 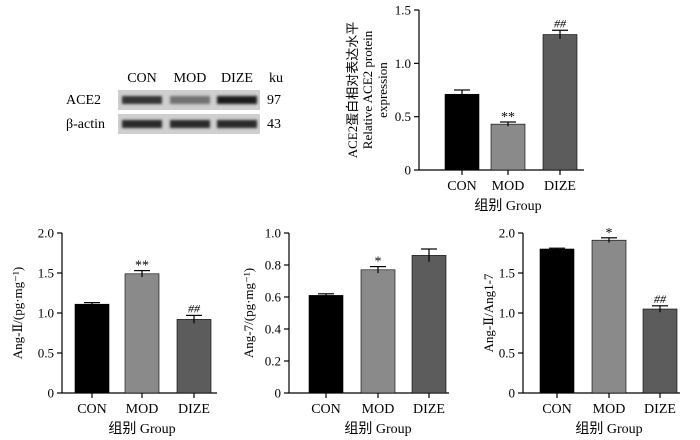 What do you see at coordinates (274, 100) in the screenshot?
I see `size-label-ace2: 97` at bounding box center [274, 100].